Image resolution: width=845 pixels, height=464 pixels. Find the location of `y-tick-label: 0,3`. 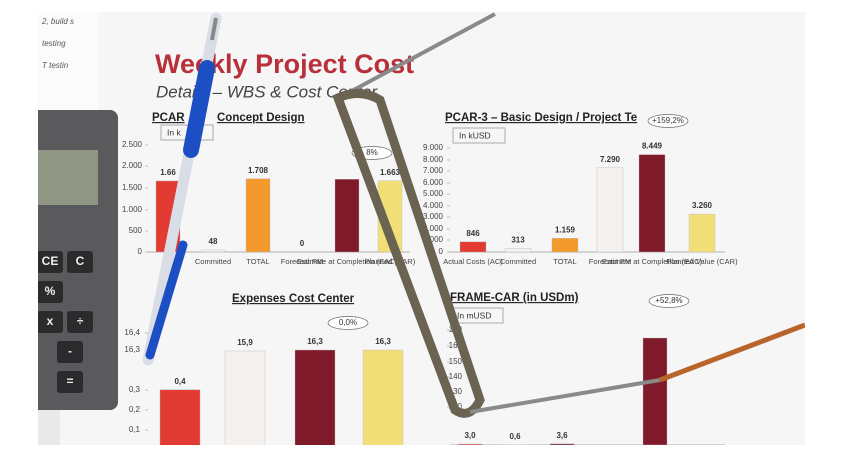

y-tick-label: 0,3 is located at coordinates (135, 389).